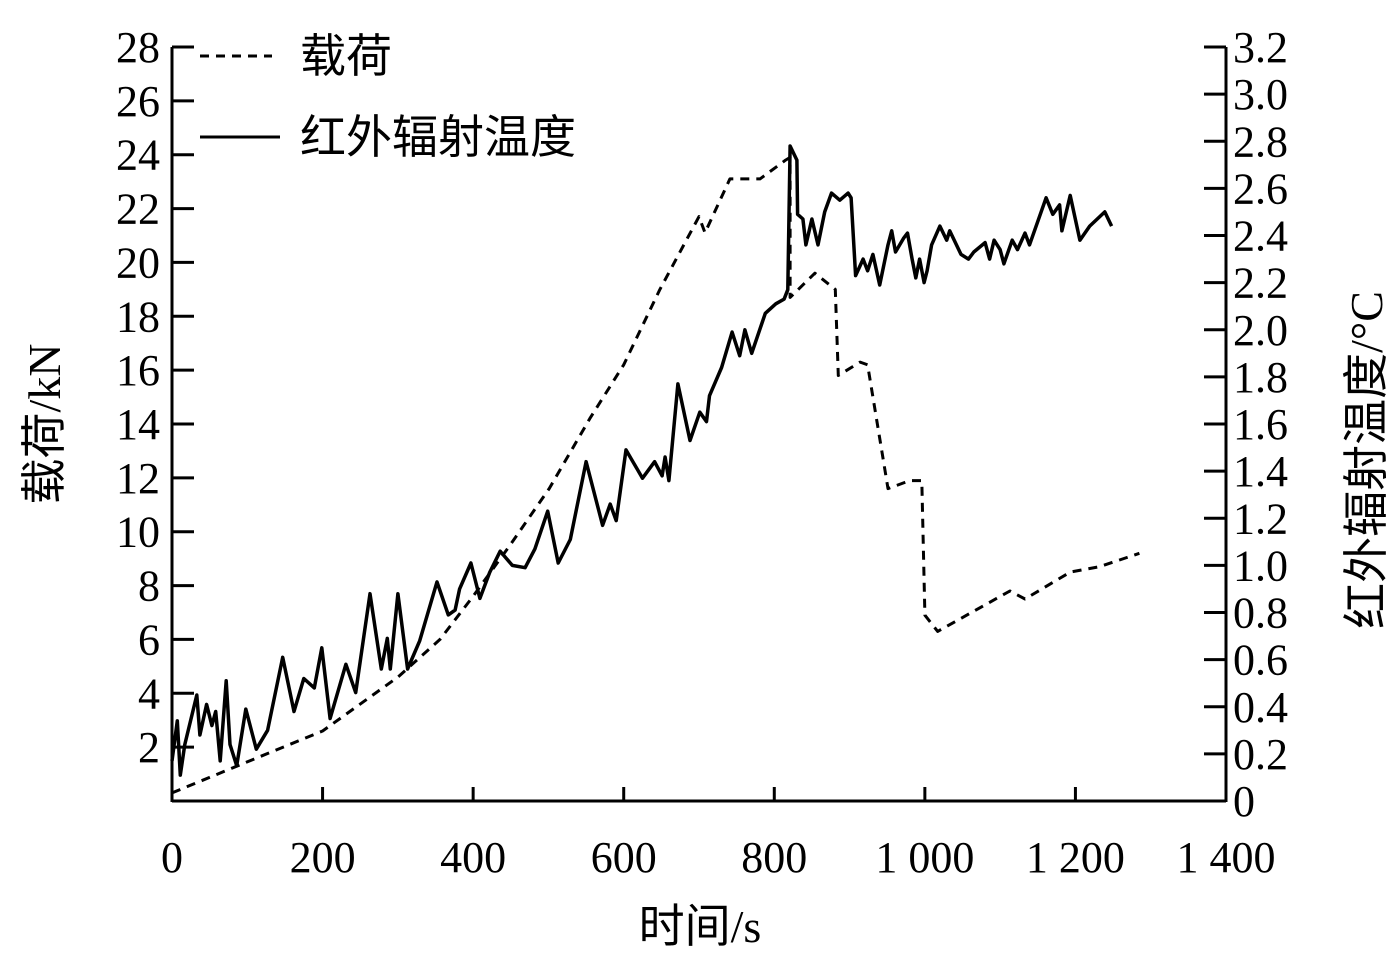 This screenshot has width=1400, height=960. I want to click on y-right-tick-label: 2.2, so click(1260, 283).